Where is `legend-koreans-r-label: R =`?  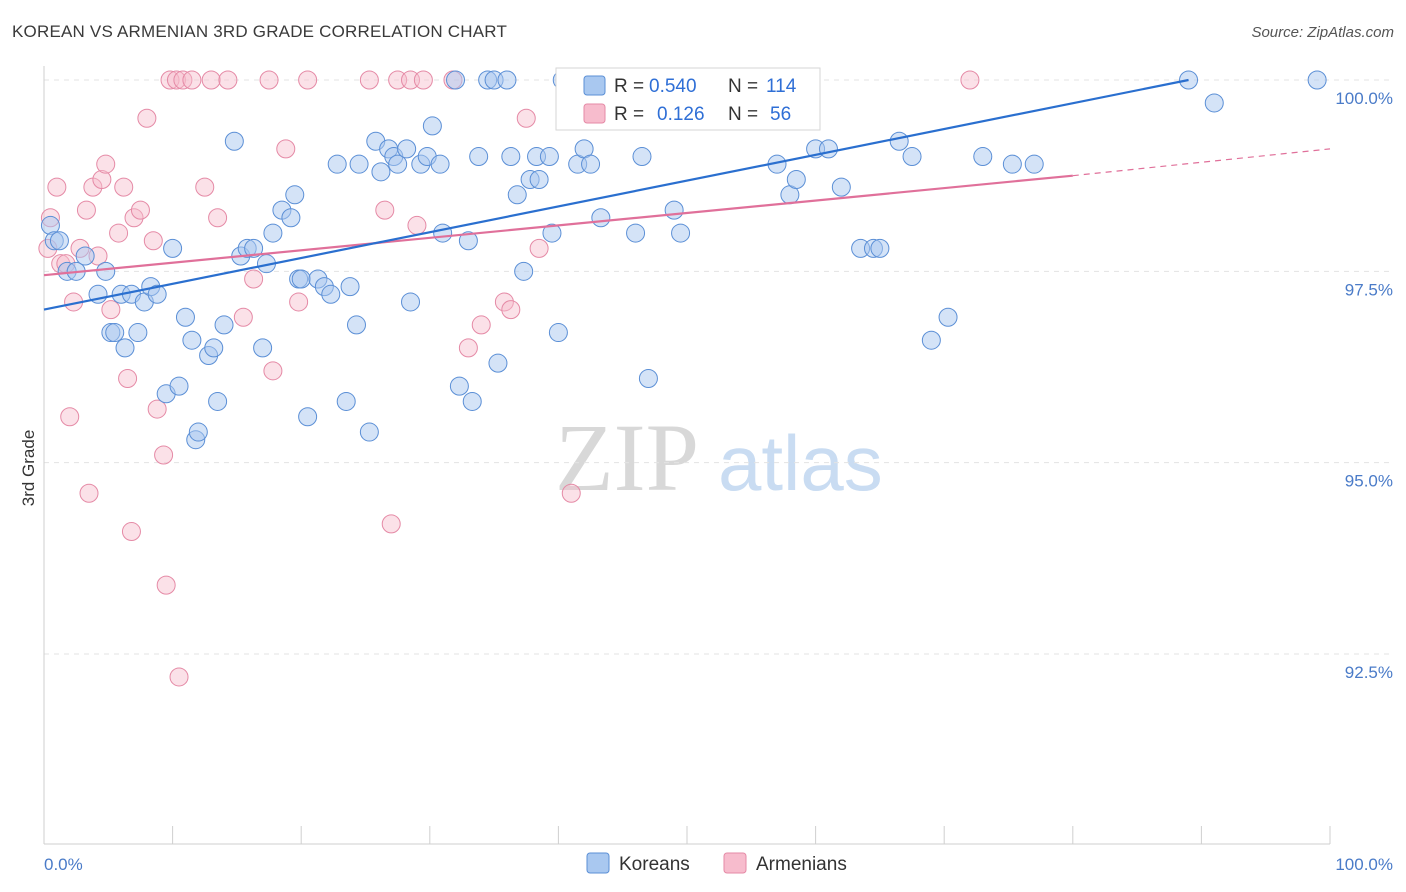
legend-koreans-r-label: R = is located at coordinates (629, 86).